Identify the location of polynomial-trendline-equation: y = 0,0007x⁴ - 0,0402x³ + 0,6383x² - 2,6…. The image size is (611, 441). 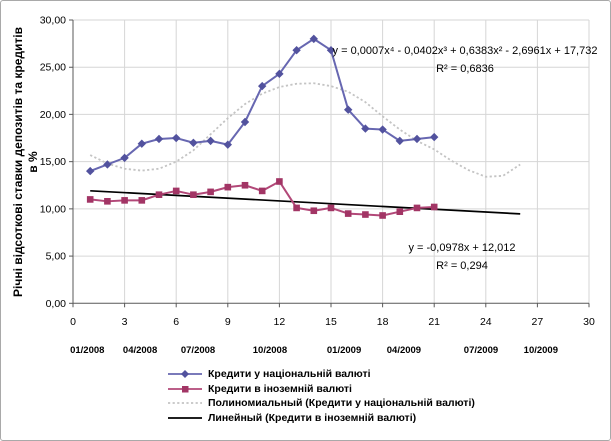
(465, 60).